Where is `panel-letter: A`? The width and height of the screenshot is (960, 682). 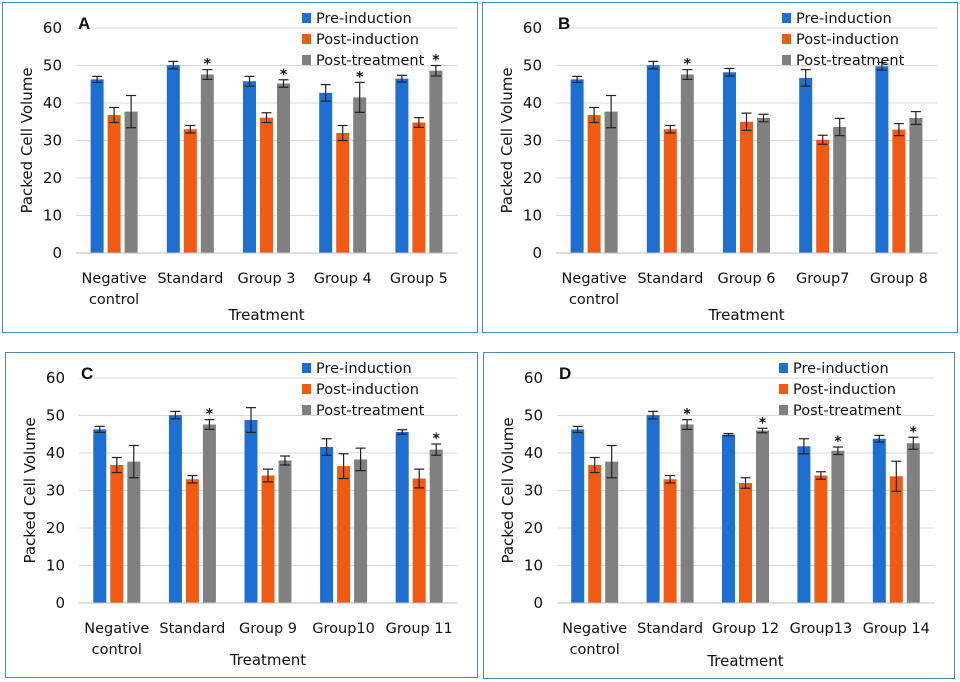 panel-letter: A is located at coordinates (84, 23).